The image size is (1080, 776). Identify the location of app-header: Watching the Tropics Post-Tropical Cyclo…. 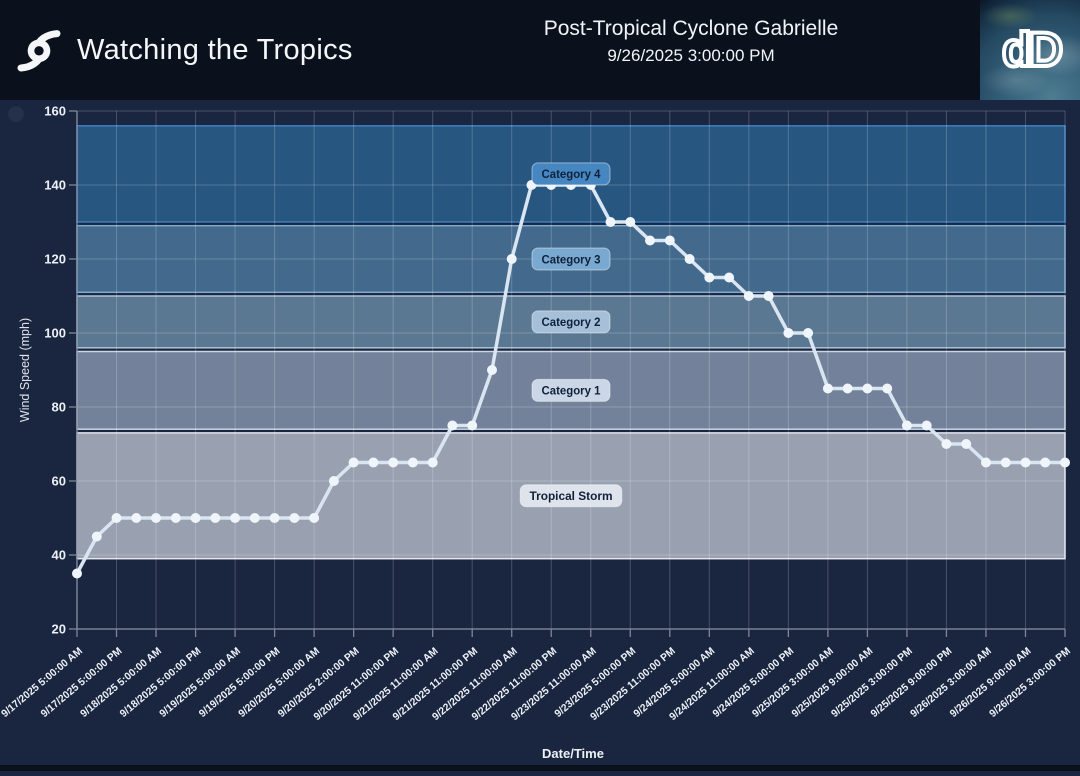
(540, 50).